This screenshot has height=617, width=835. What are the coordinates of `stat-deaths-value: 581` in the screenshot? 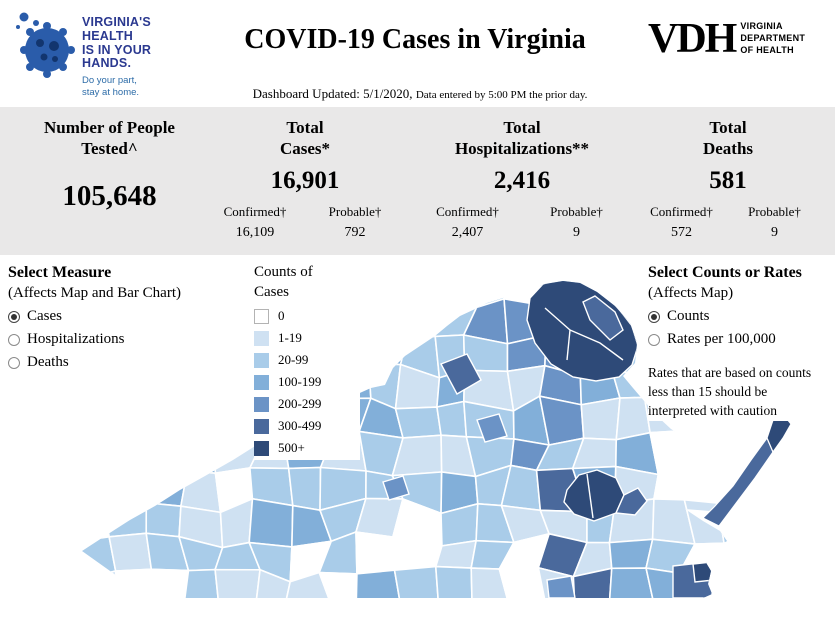 It's located at (728, 180).